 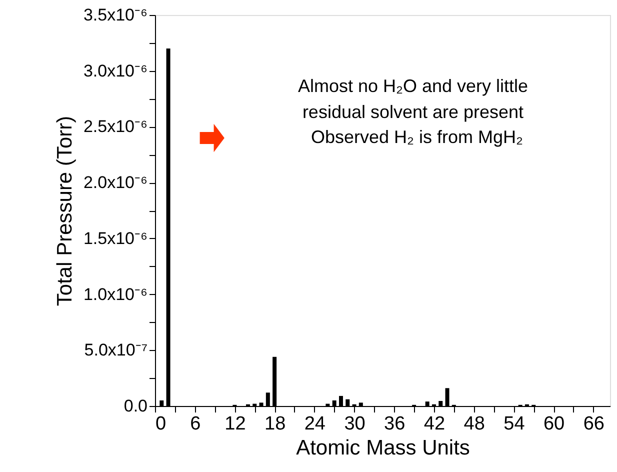 I want to click on annotation: Observed H₂ is from MgH₂, so click(x=417, y=137).